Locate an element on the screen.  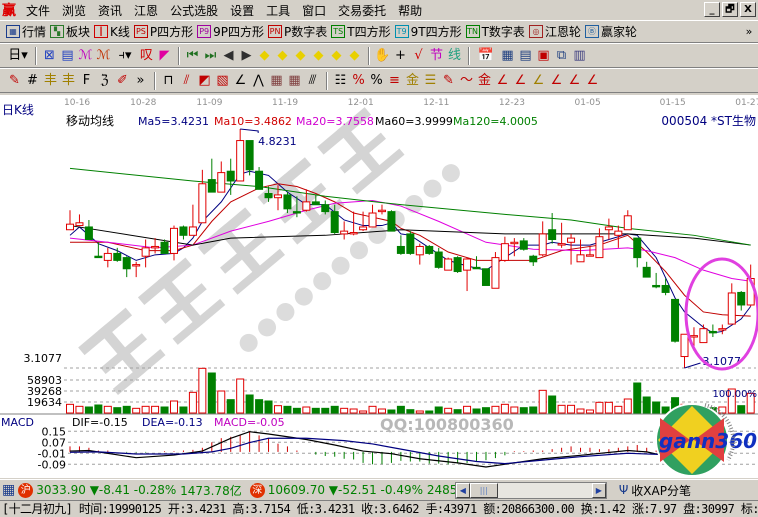
diamond-right-icon: ◆ is located at coordinates (282, 55).